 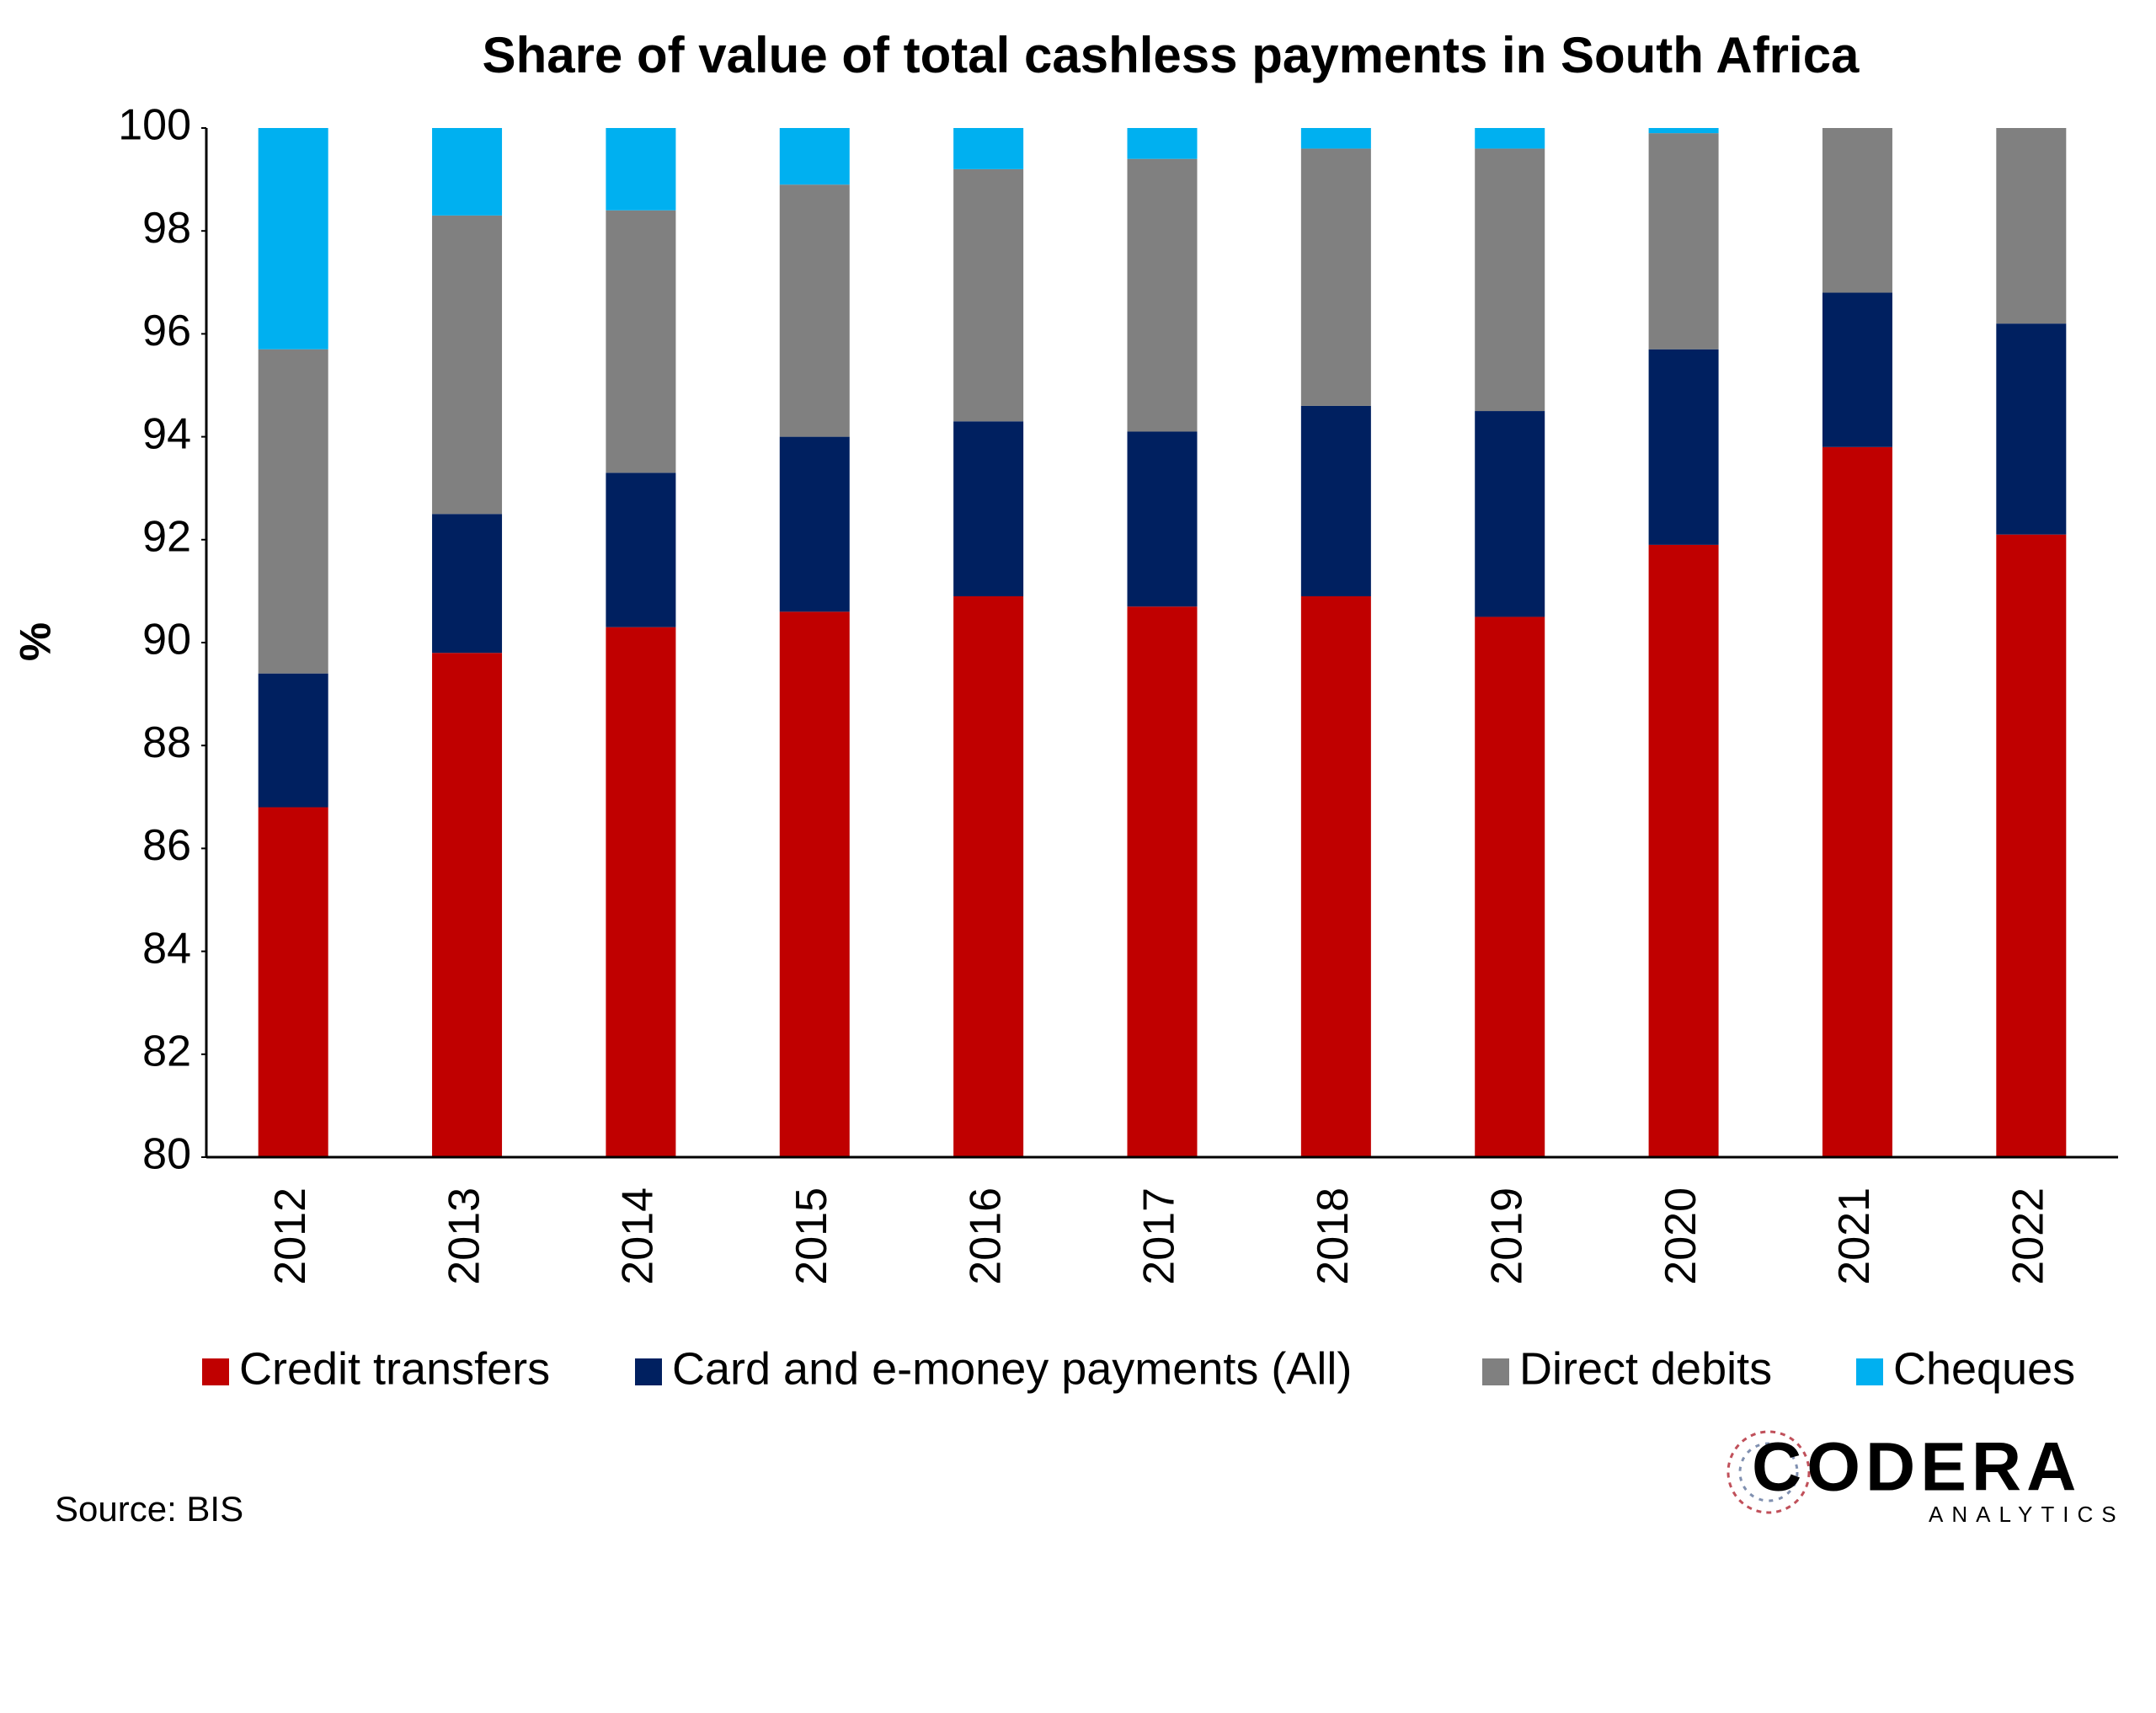 What do you see at coordinates (2028, 1236) in the screenshot?
I see `x-tick-label: 2022` at bounding box center [2028, 1236].